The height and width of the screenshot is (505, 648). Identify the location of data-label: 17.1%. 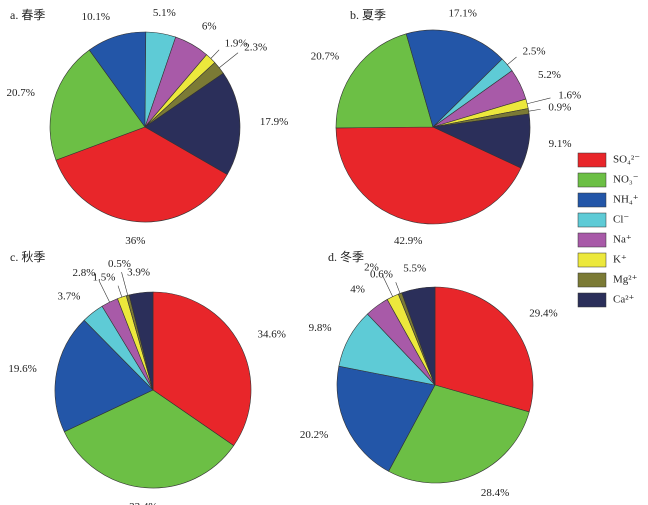
(463, 13).